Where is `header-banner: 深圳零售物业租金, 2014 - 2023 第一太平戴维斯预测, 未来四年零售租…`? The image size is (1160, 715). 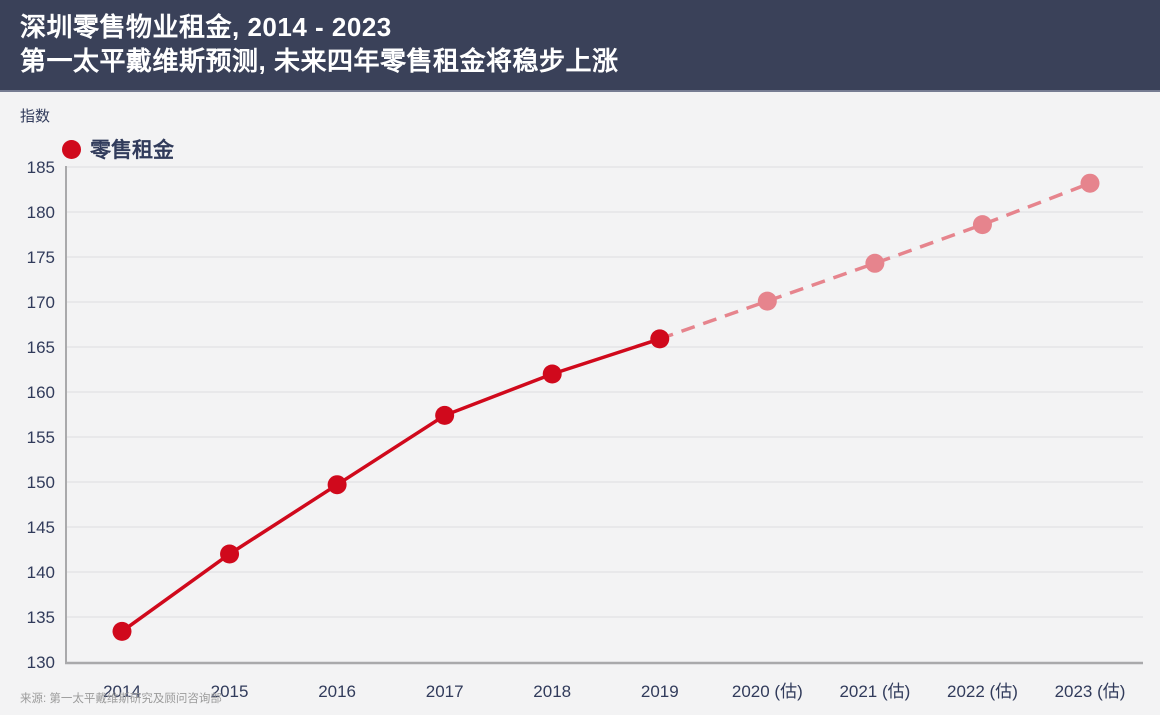
header-banner: 深圳零售物业租金, 2014 - 2023 第一太平戴维斯预测, 未来四年零售租… is located at coordinates (580, 46).